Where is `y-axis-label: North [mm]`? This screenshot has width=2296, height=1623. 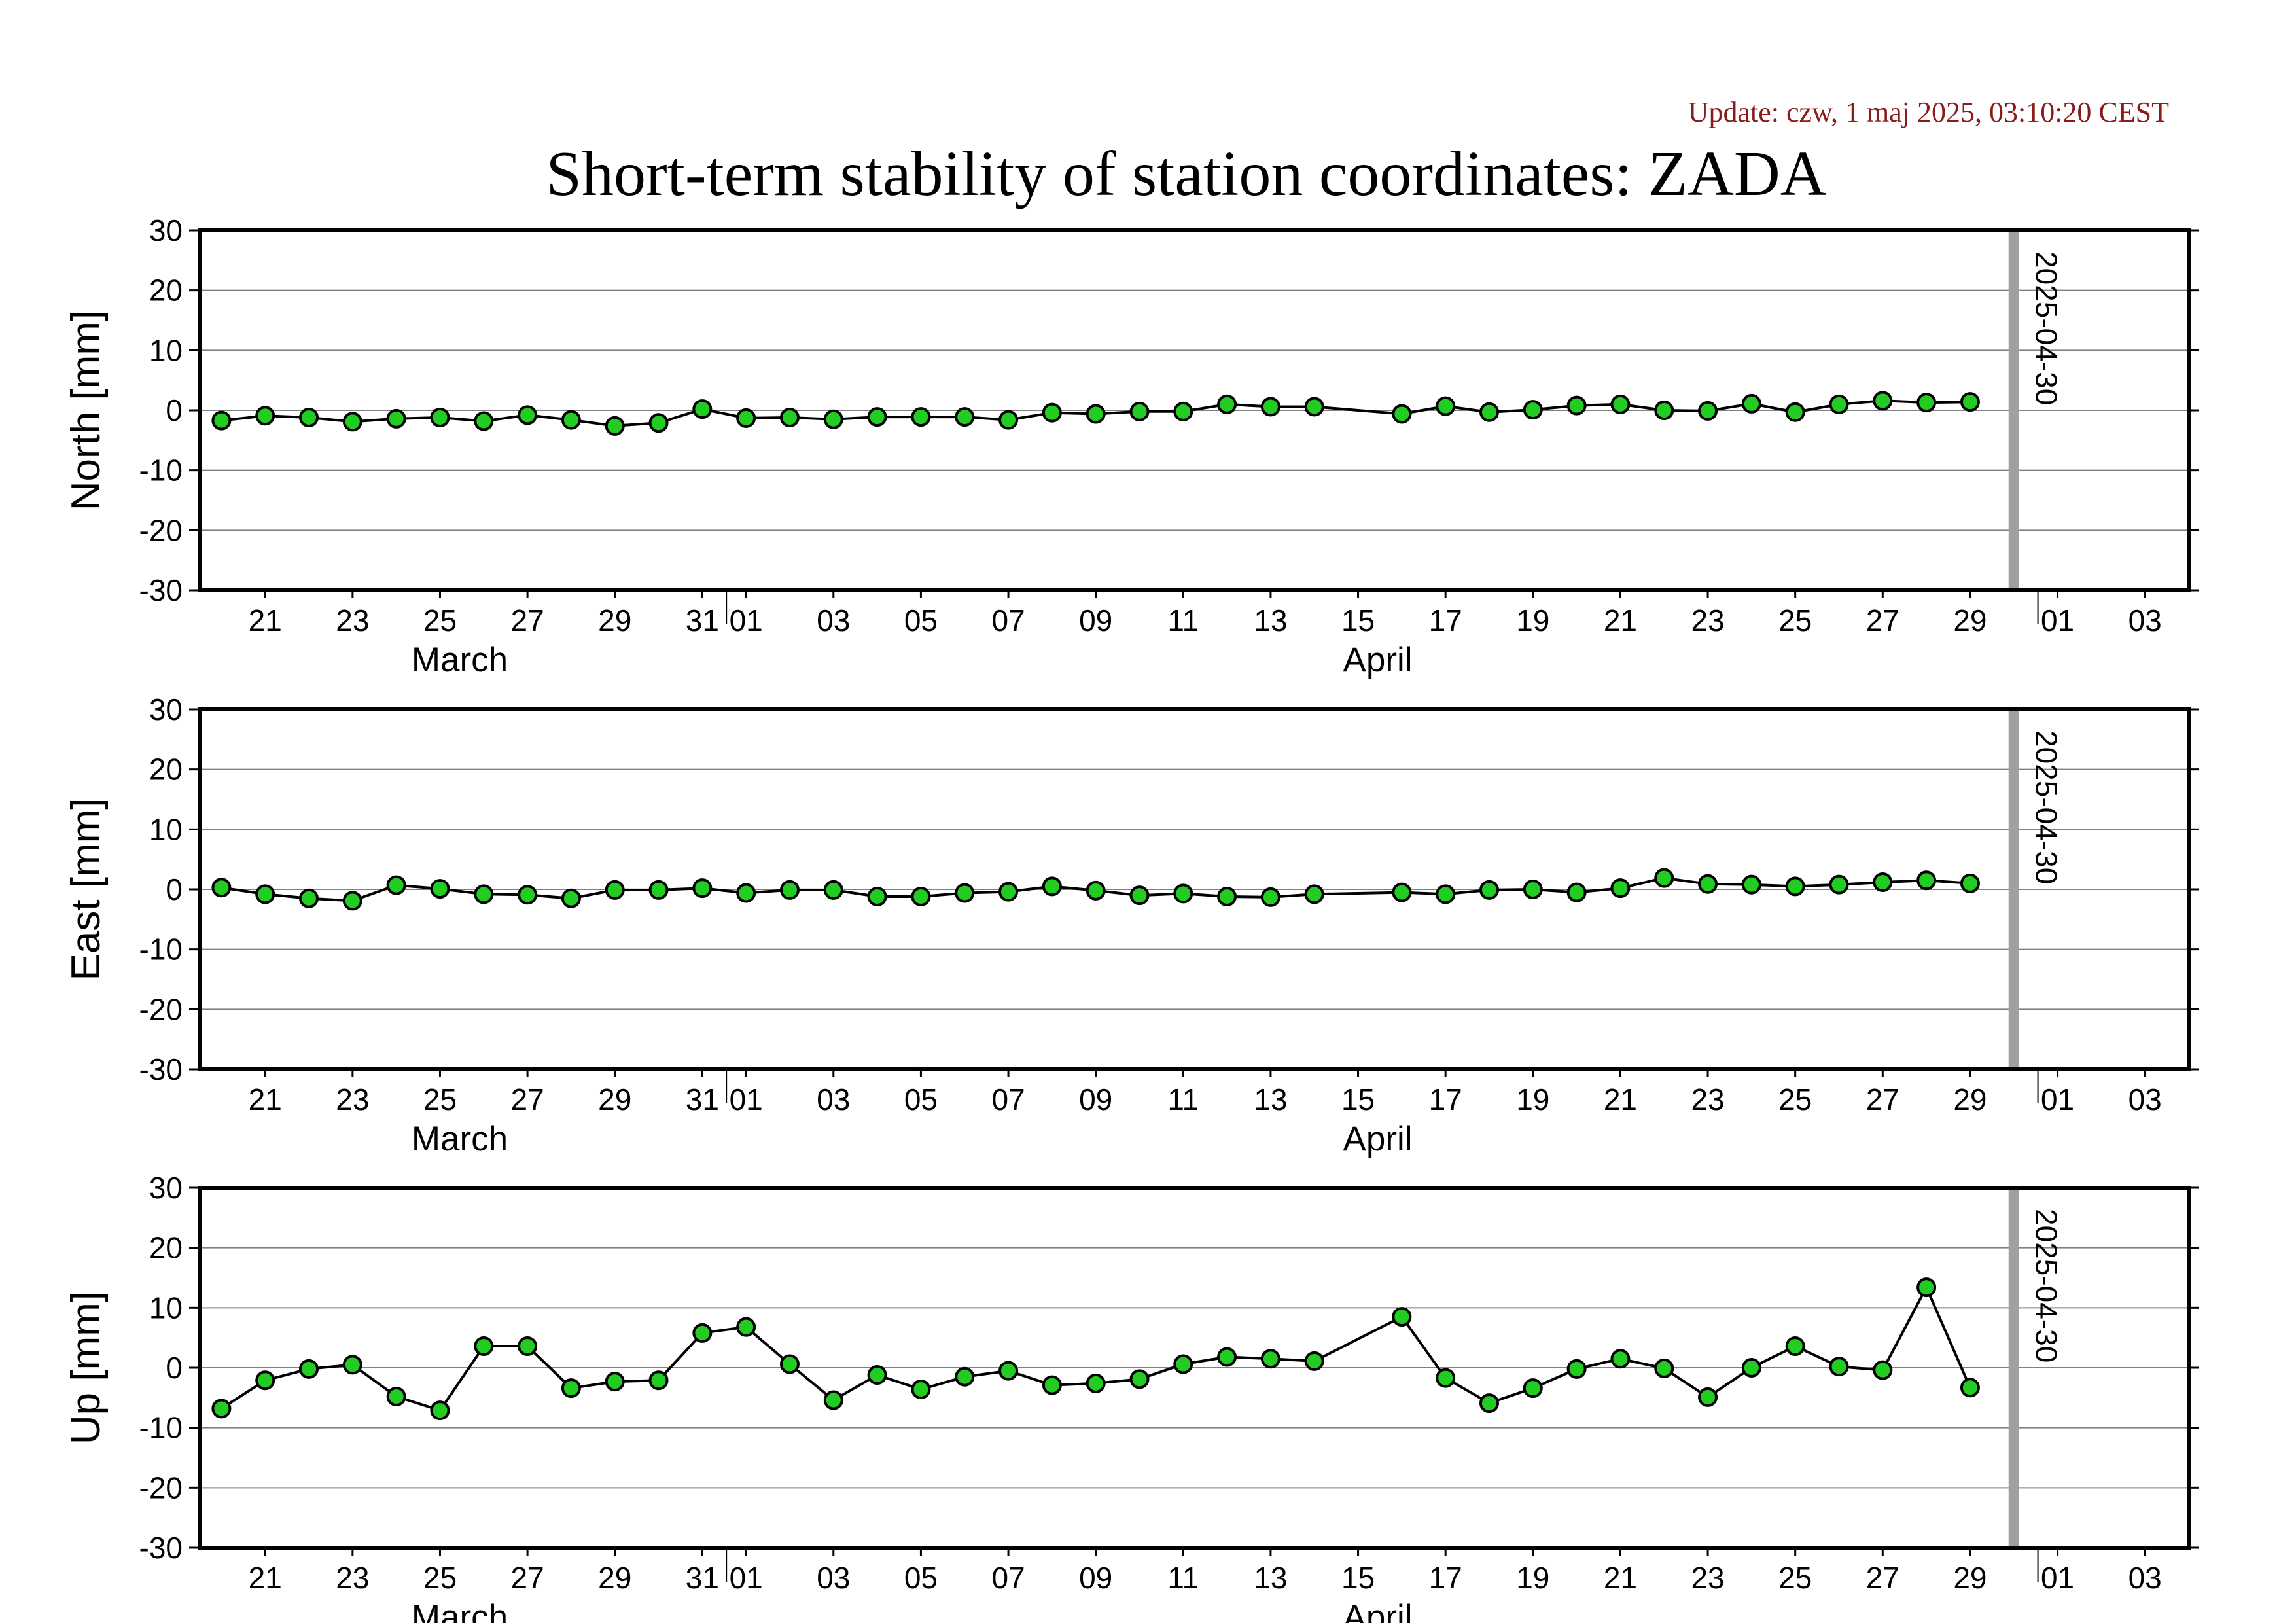
y-axis-label: North [mm] is located at coordinates (86, 411).